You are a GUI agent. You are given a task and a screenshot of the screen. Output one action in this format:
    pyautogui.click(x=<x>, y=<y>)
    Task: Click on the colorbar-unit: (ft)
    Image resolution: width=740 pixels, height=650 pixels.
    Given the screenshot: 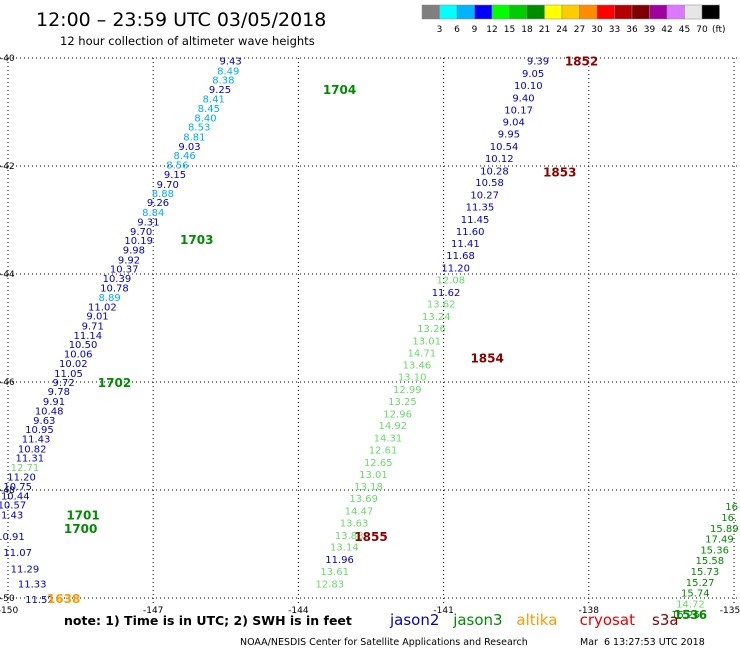 What is the action you would take?
    pyautogui.click(x=719, y=30)
    